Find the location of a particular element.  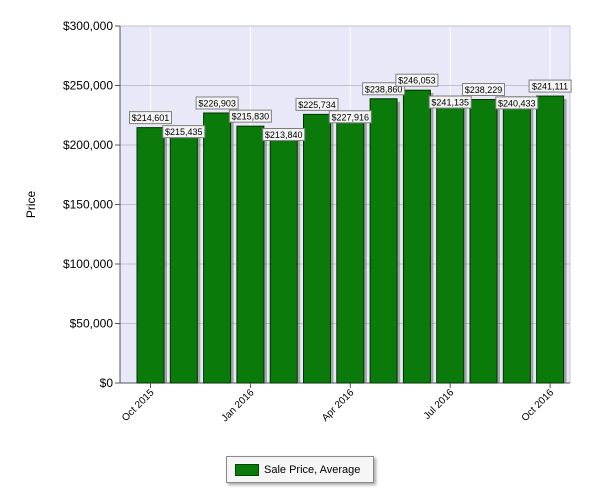

x-tick-label: Jul 2016 is located at coordinates (439, 404).